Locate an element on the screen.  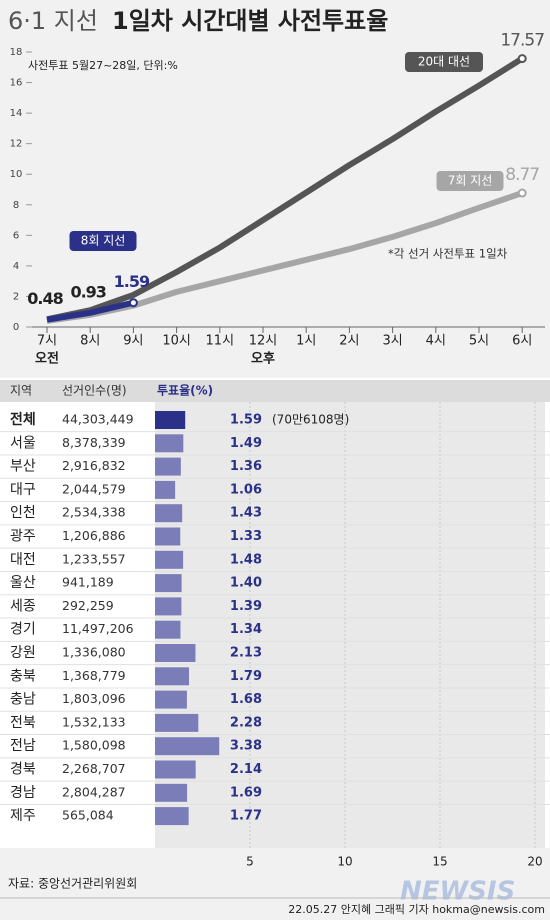
value-label: 1.33 is located at coordinates (246, 536).